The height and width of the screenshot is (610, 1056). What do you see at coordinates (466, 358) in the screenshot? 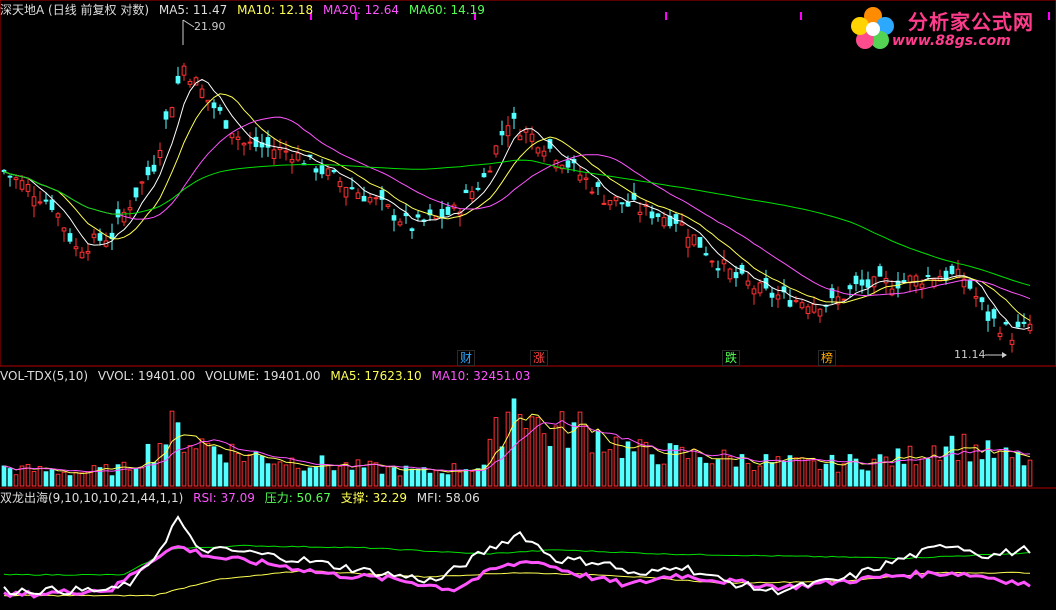
I see `event-marker-cai: 财` at bounding box center [466, 358].